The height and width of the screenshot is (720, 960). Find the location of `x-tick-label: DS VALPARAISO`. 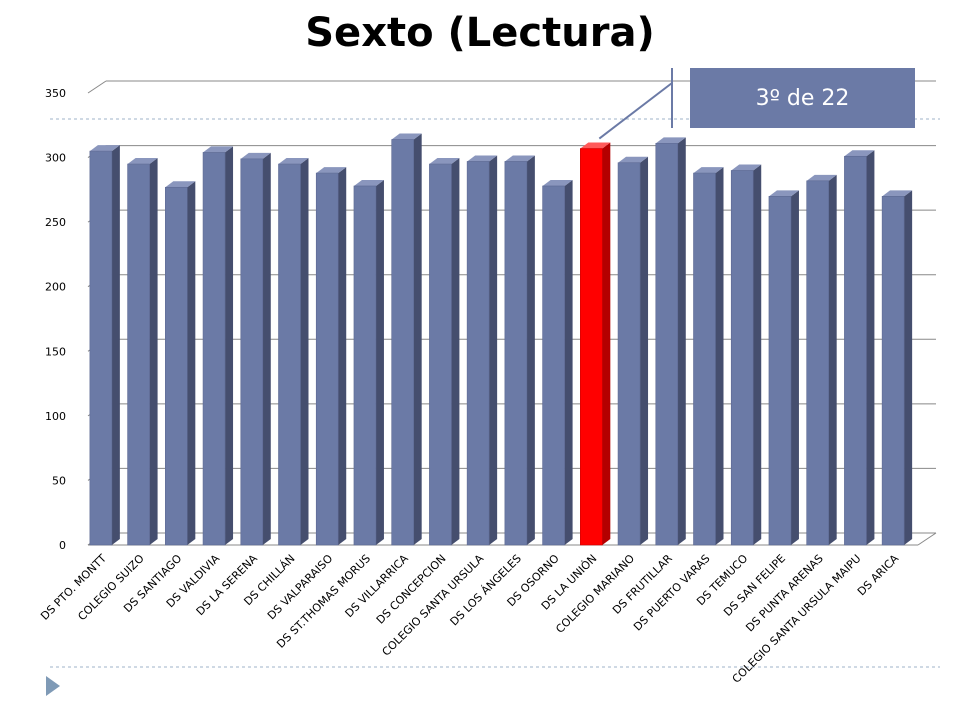

x-tick-label: DS VALPARAISO is located at coordinates (300, 587).